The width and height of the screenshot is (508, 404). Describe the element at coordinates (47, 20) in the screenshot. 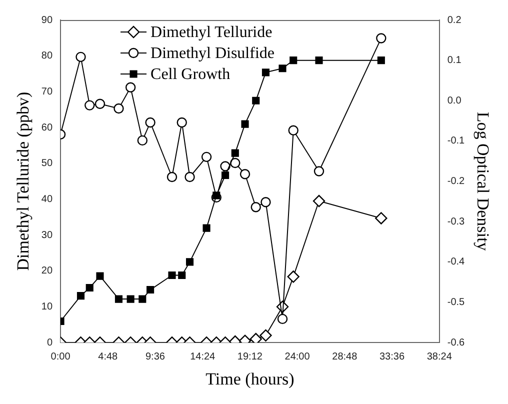

I see `y-tick-label: 90` at that location.